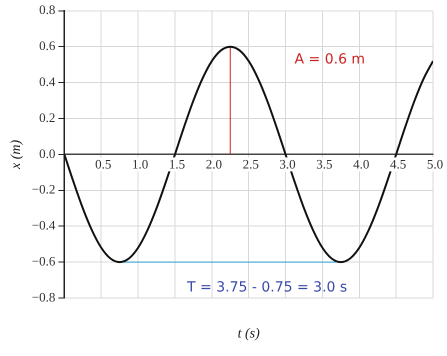 The width and height of the screenshot is (447, 356). Describe the element at coordinates (250, 164) in the screenshot. I see `x-tick-label: 2.5` at that location.